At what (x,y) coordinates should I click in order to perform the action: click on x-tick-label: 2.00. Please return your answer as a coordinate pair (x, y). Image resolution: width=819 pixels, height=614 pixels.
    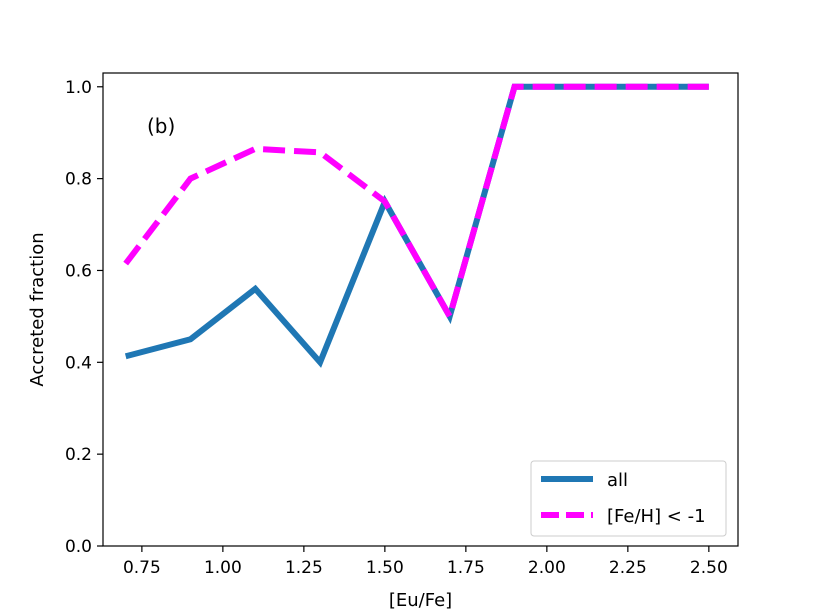
    Looking at the image, I should click on (547, 568).